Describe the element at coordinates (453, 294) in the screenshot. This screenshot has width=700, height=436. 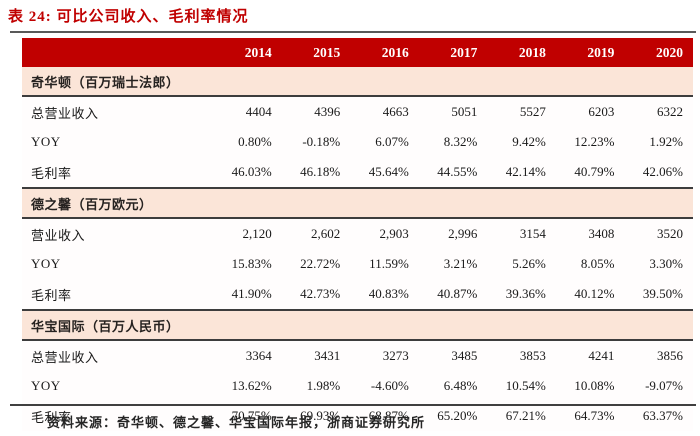
I see `cell-value: 40.87%` at that location.